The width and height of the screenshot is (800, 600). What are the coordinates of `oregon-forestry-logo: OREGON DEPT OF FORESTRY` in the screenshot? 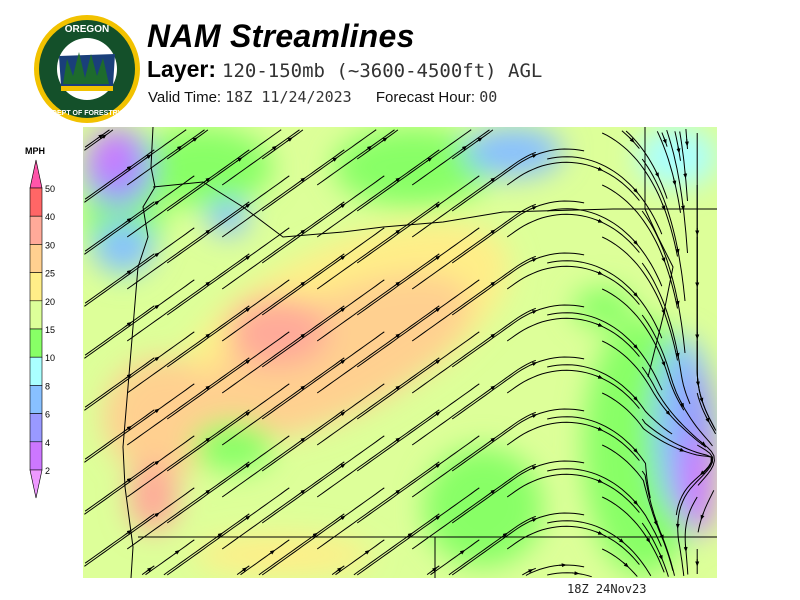 It's located at (87, 69).